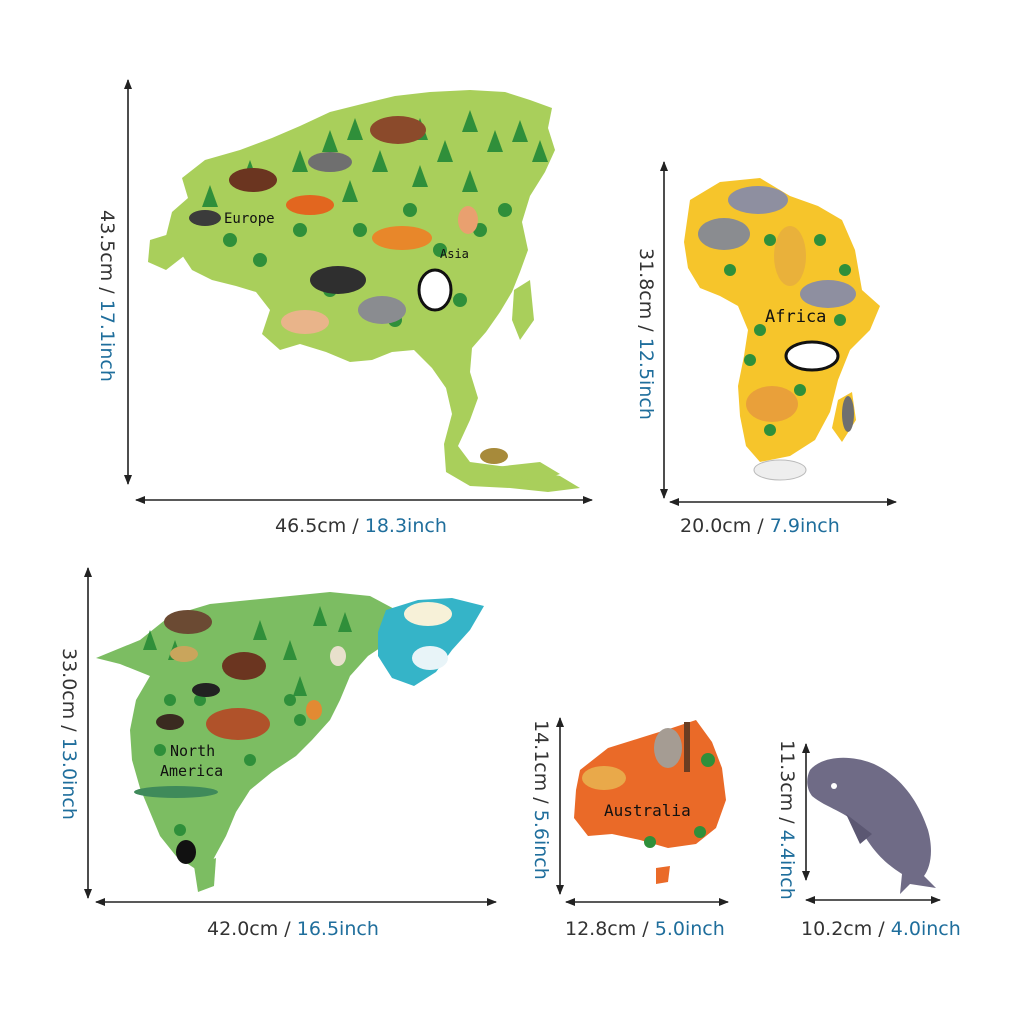 This screenshot has height=1024, width=1020. I want to click on eagle, so click(170, 722).